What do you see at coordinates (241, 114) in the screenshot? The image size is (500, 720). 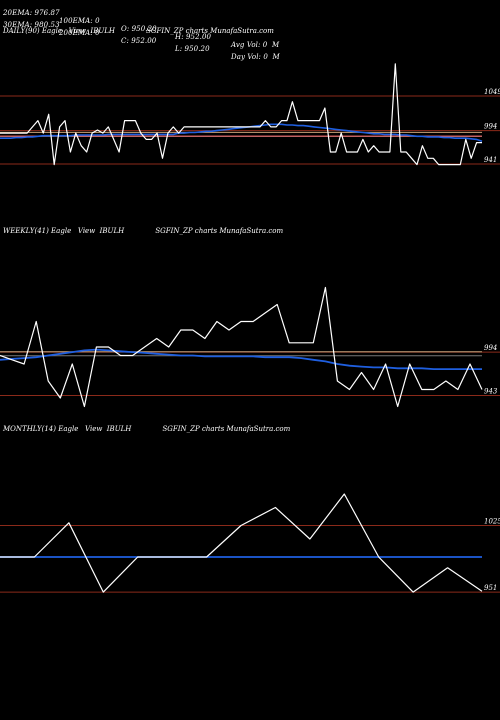 I see `daily-price-line` at bounding box center [241, 114].